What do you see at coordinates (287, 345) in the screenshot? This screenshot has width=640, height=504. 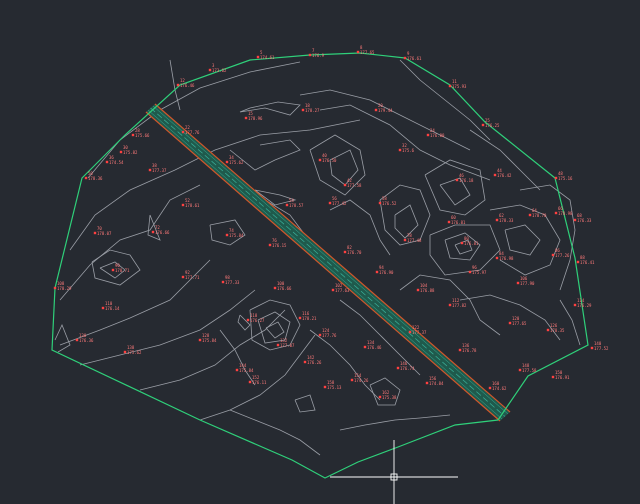 I see `survey-point-elevation: 177.07` at bounding box center [287, 345].